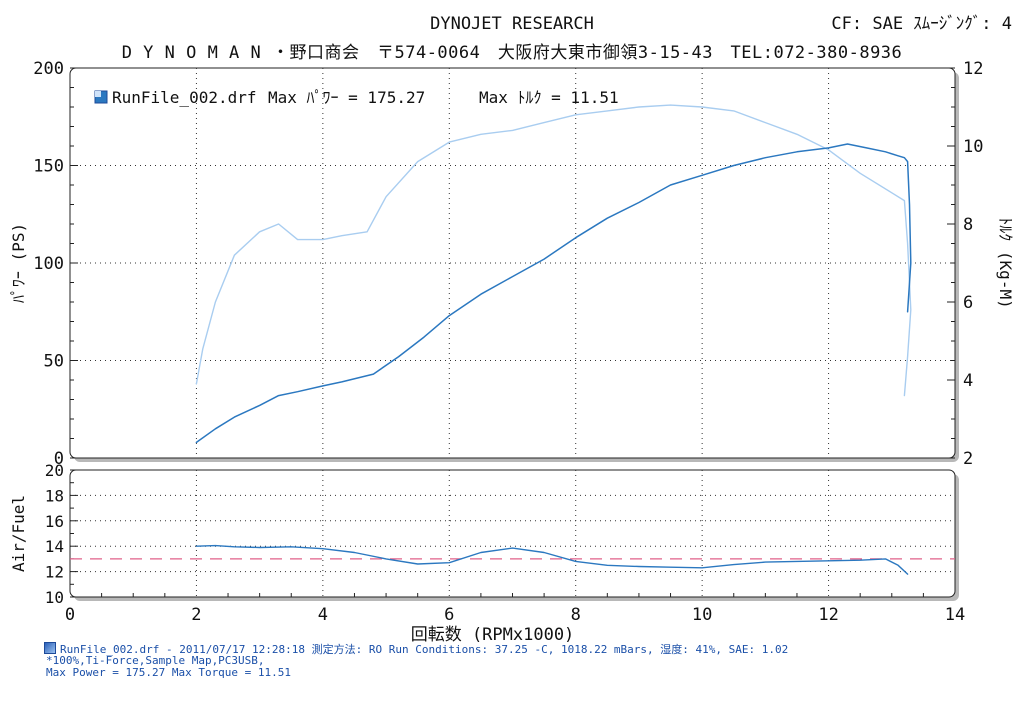 This screenshot has width=1024, height=724. I want to click on legend-run-label: RunFile_002.drf, so click(184, 97).